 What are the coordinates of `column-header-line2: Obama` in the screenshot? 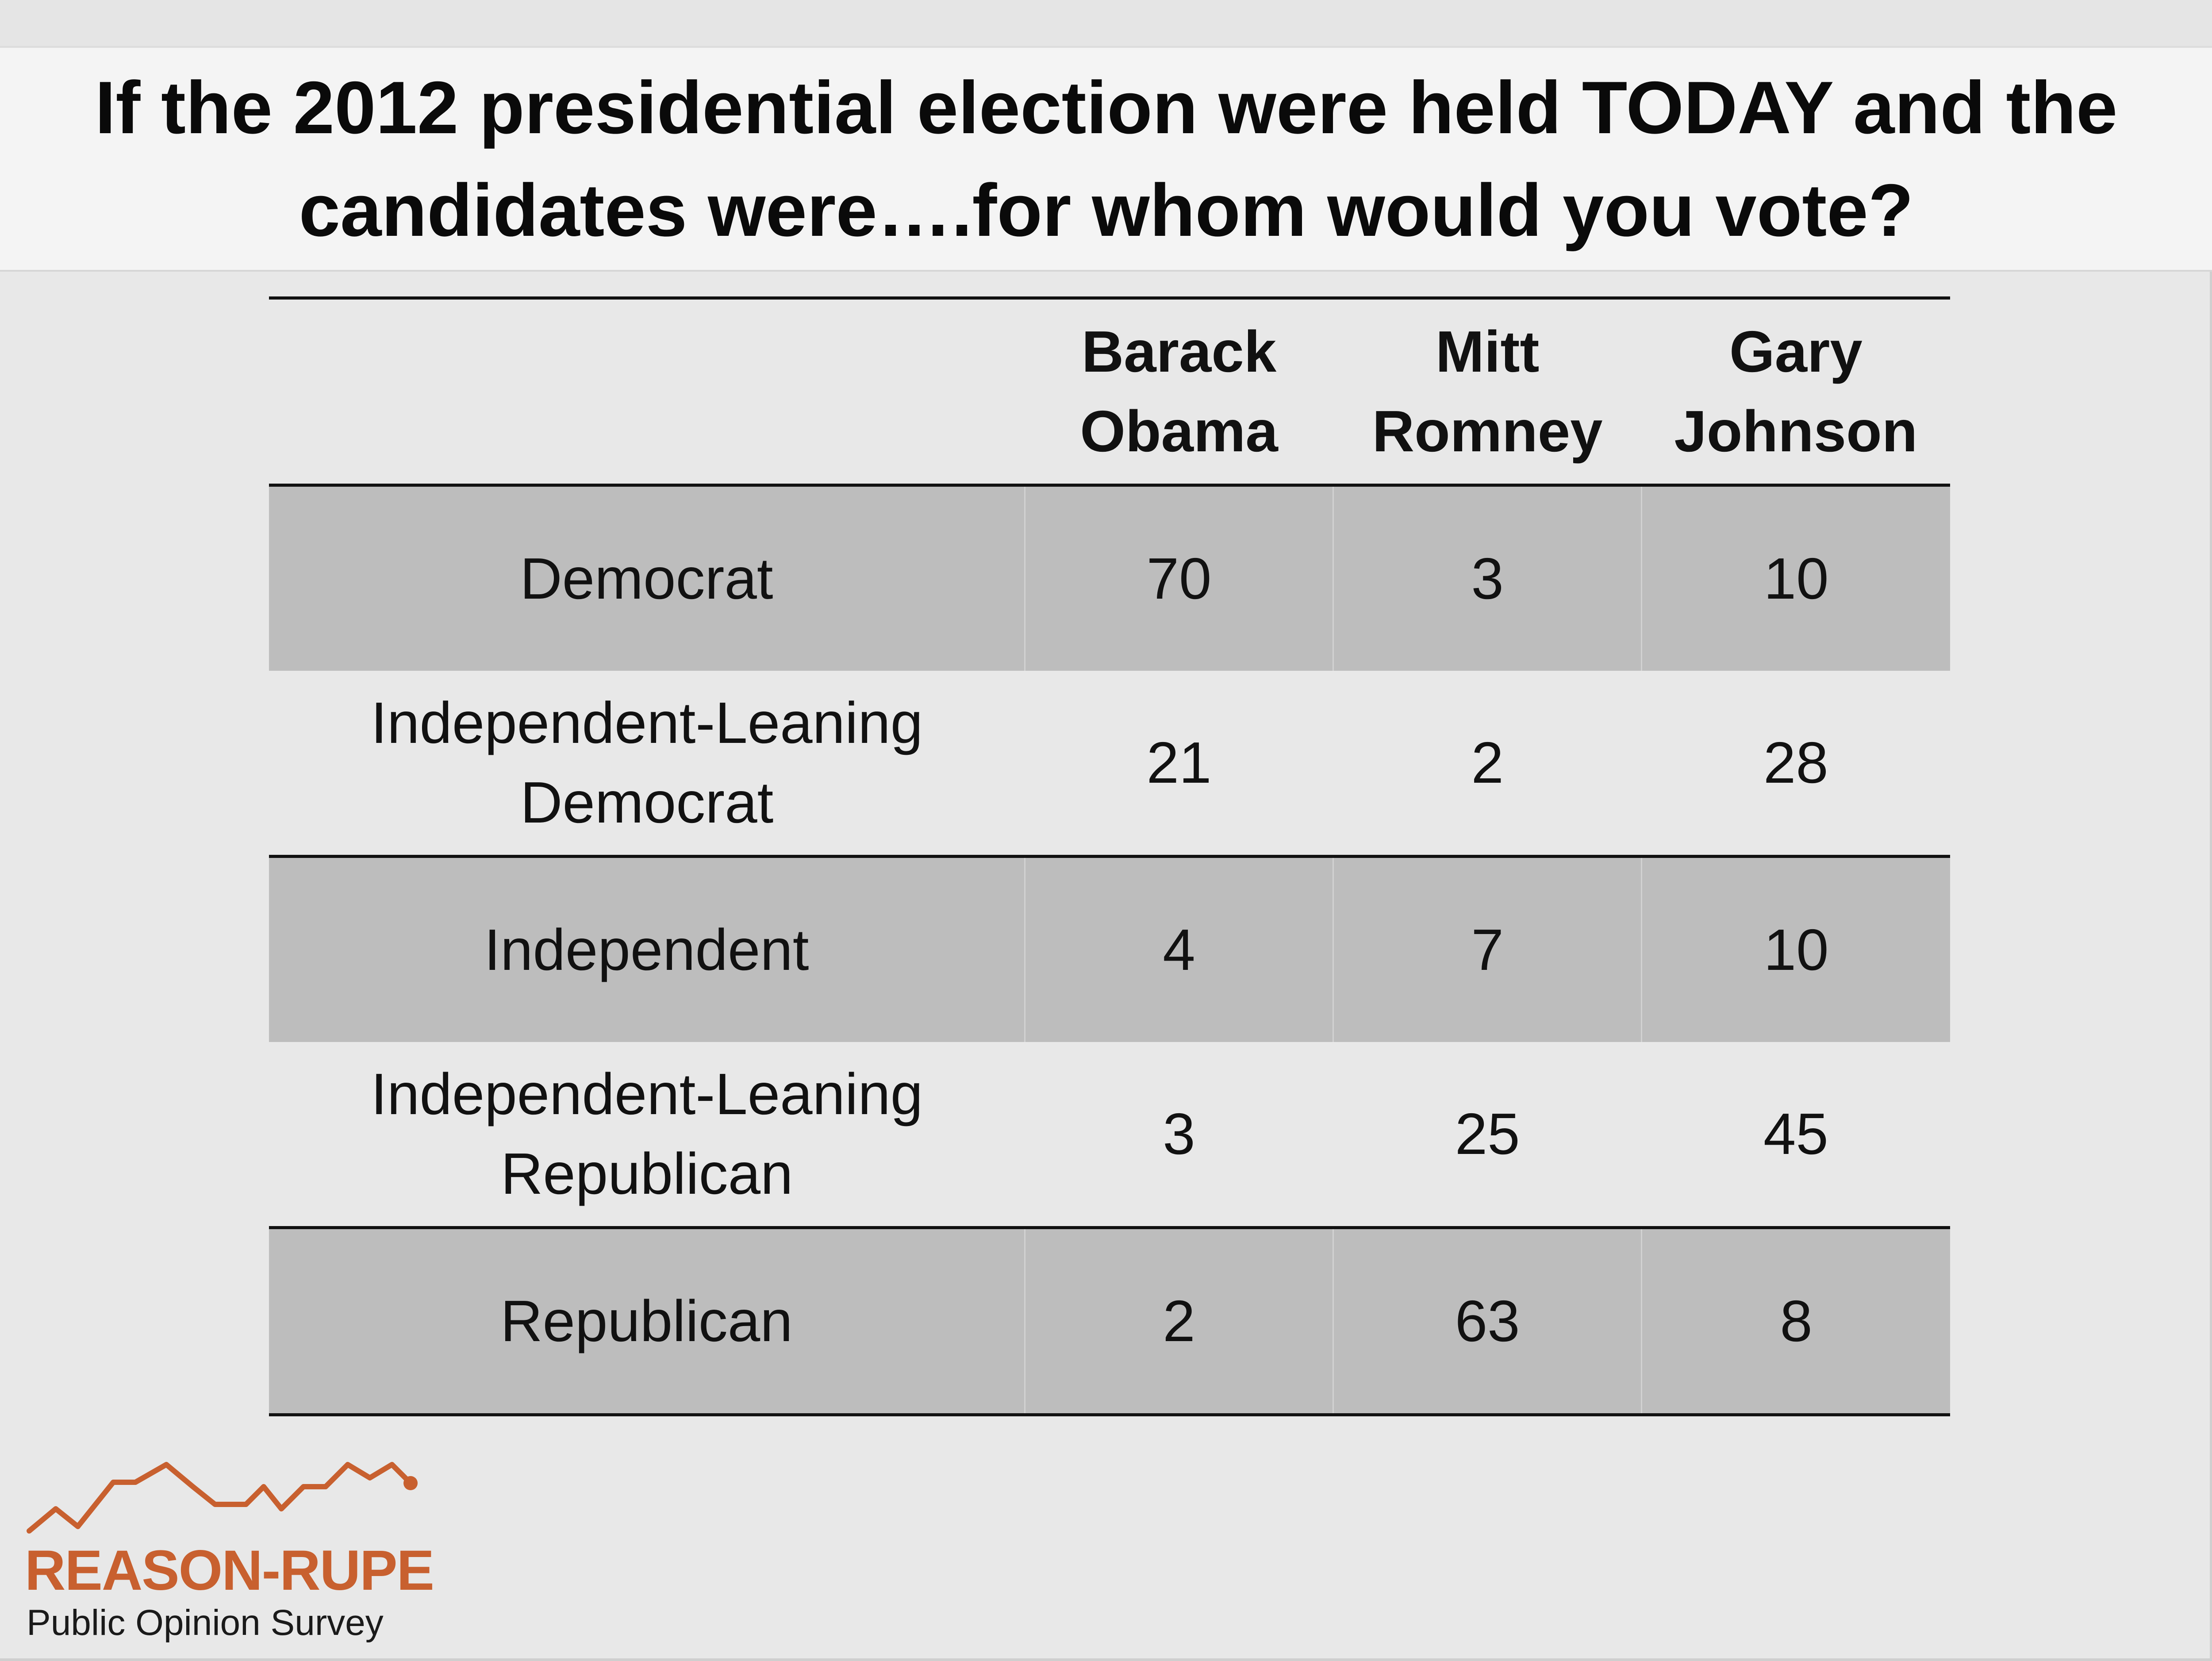 It's located at (1179, 431).